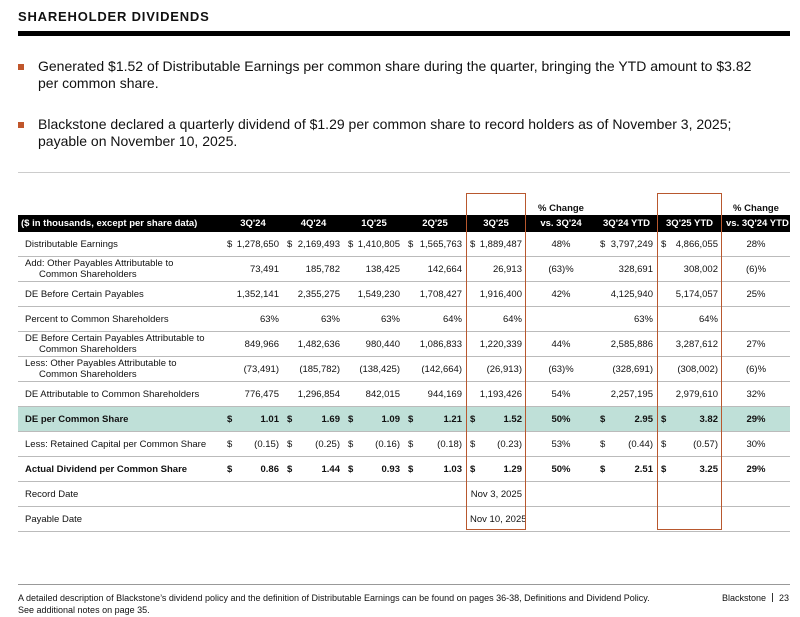 Image resolution: width=800 pixels, height=617 pixels. Describe the element at coordinates (374, 419) in the screenshot. I see `cell: $1.09` at that location.